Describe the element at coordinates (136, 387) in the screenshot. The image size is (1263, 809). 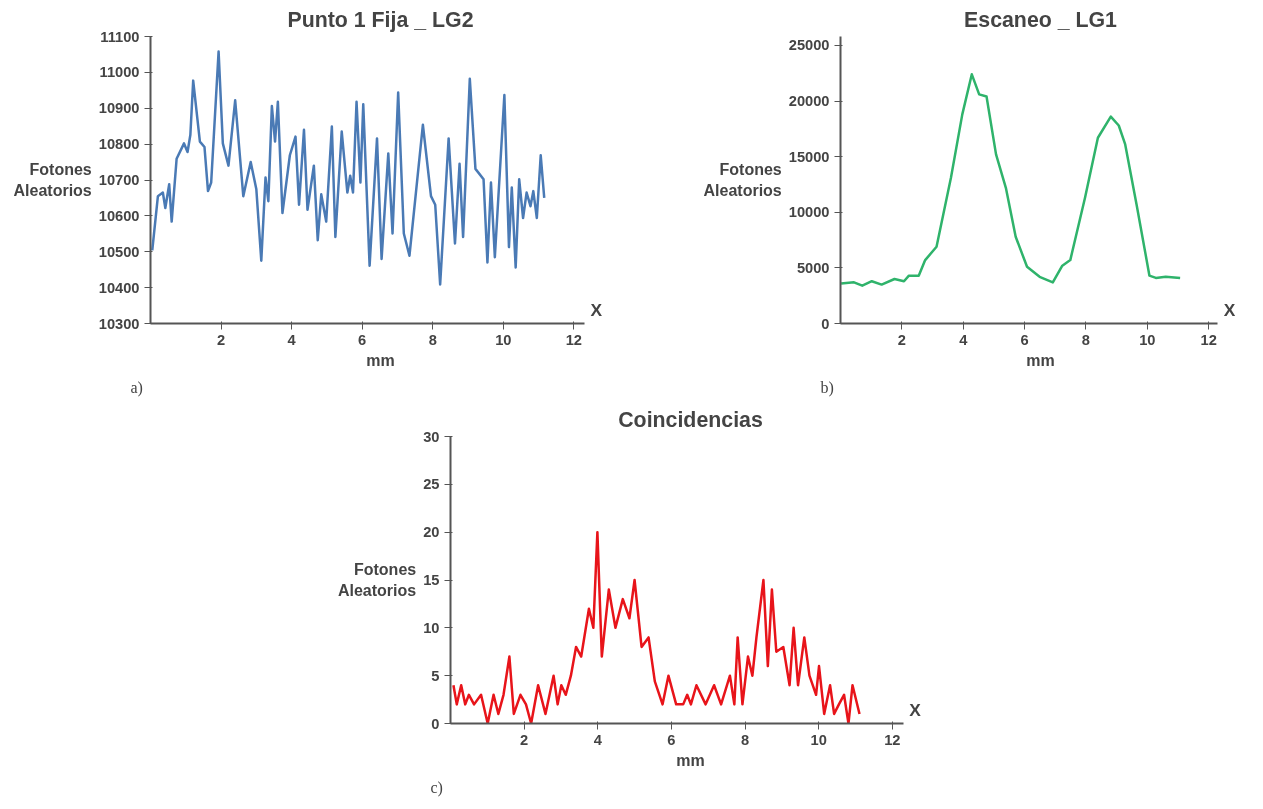
I see `text: a)` at that location.